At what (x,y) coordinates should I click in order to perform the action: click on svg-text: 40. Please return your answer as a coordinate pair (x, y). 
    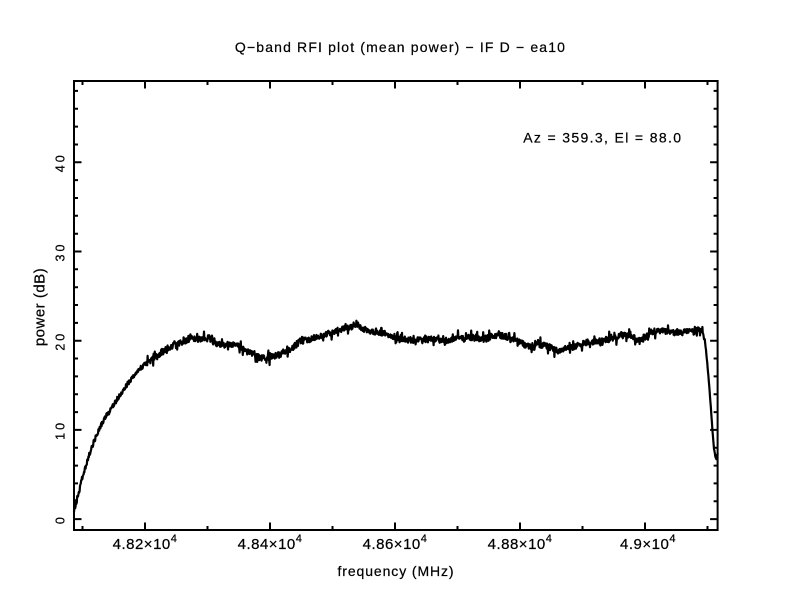
    Looking at the image, I should click on (61, 162).